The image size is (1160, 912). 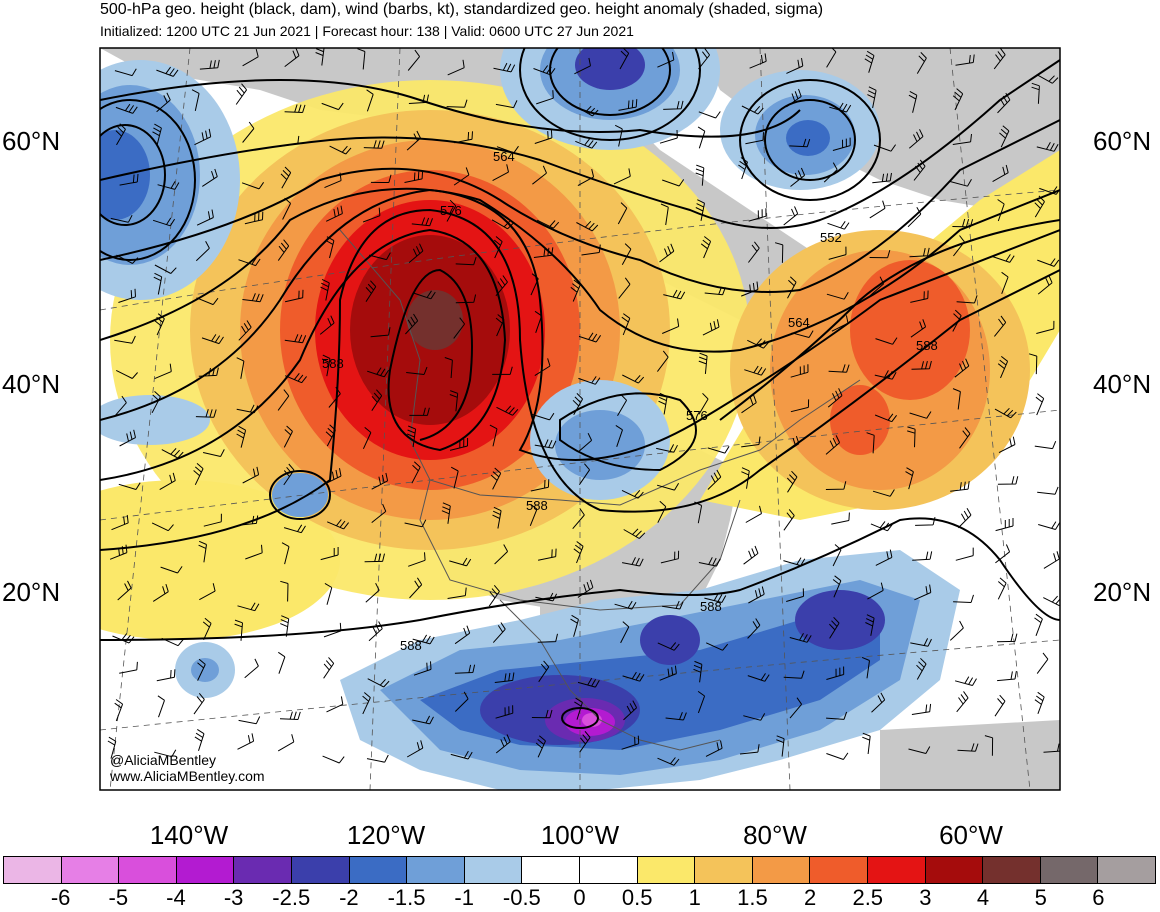 What do you see at coordinates (1040, 897) in the screenshot?
I see `colorbar-tick-label: 5` at bounding box center [1040, 897].